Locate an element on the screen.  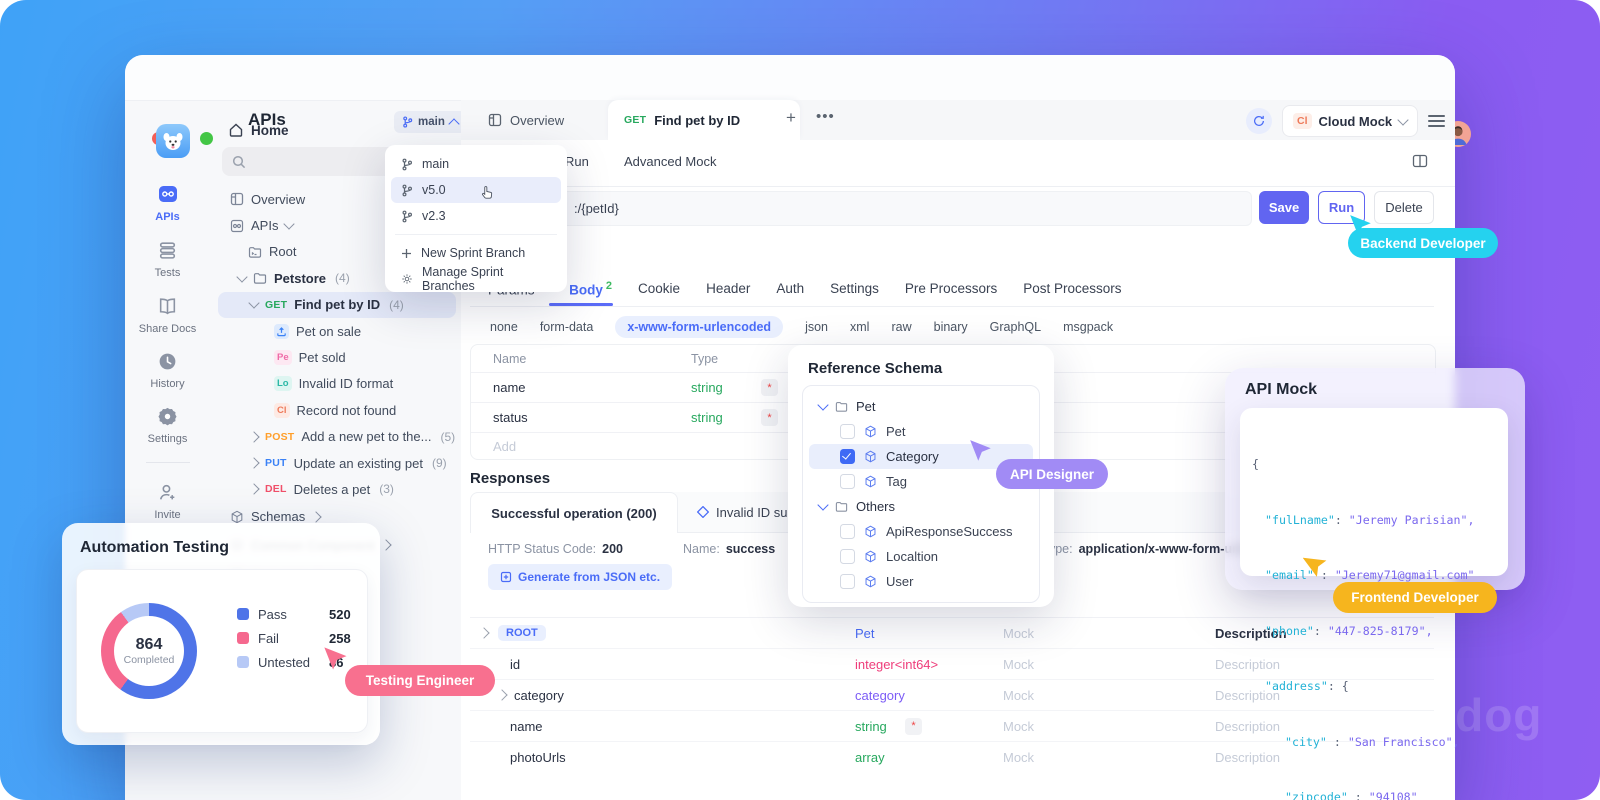
body-type-raw: raw is located at coordinates (901, 327).